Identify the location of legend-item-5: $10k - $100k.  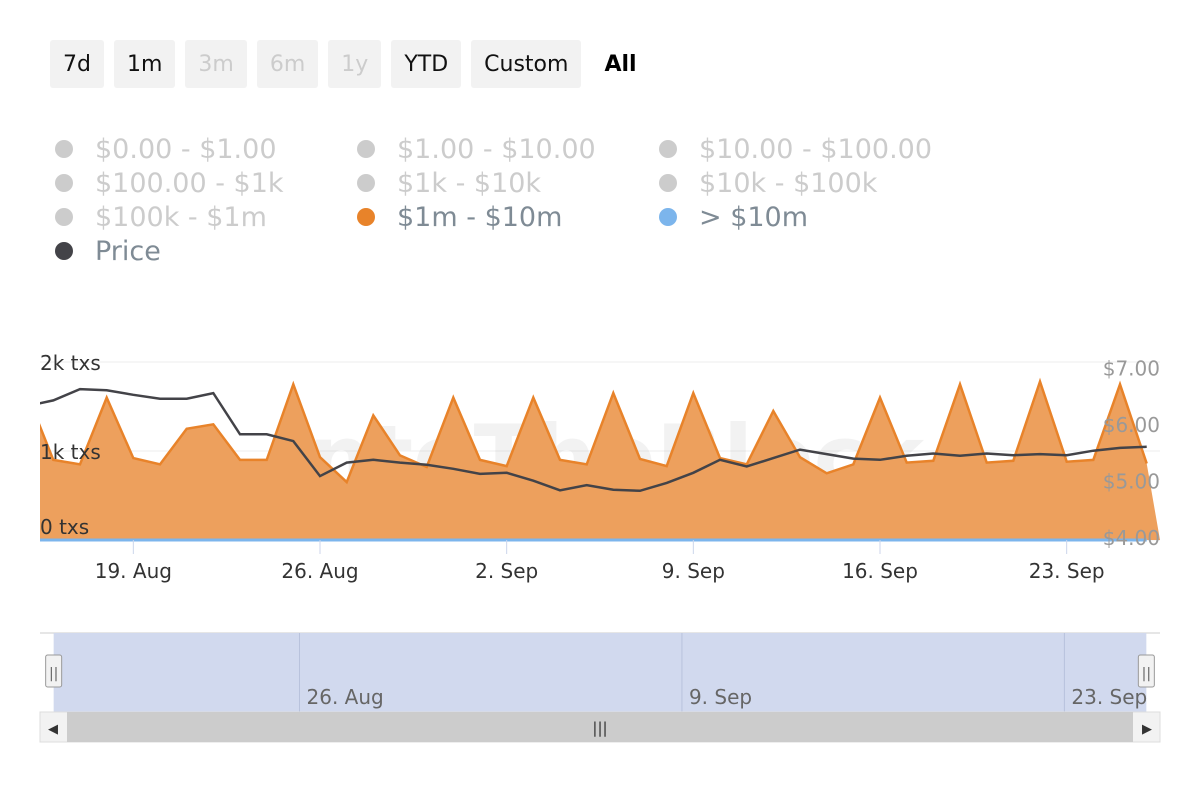
(768, 183).